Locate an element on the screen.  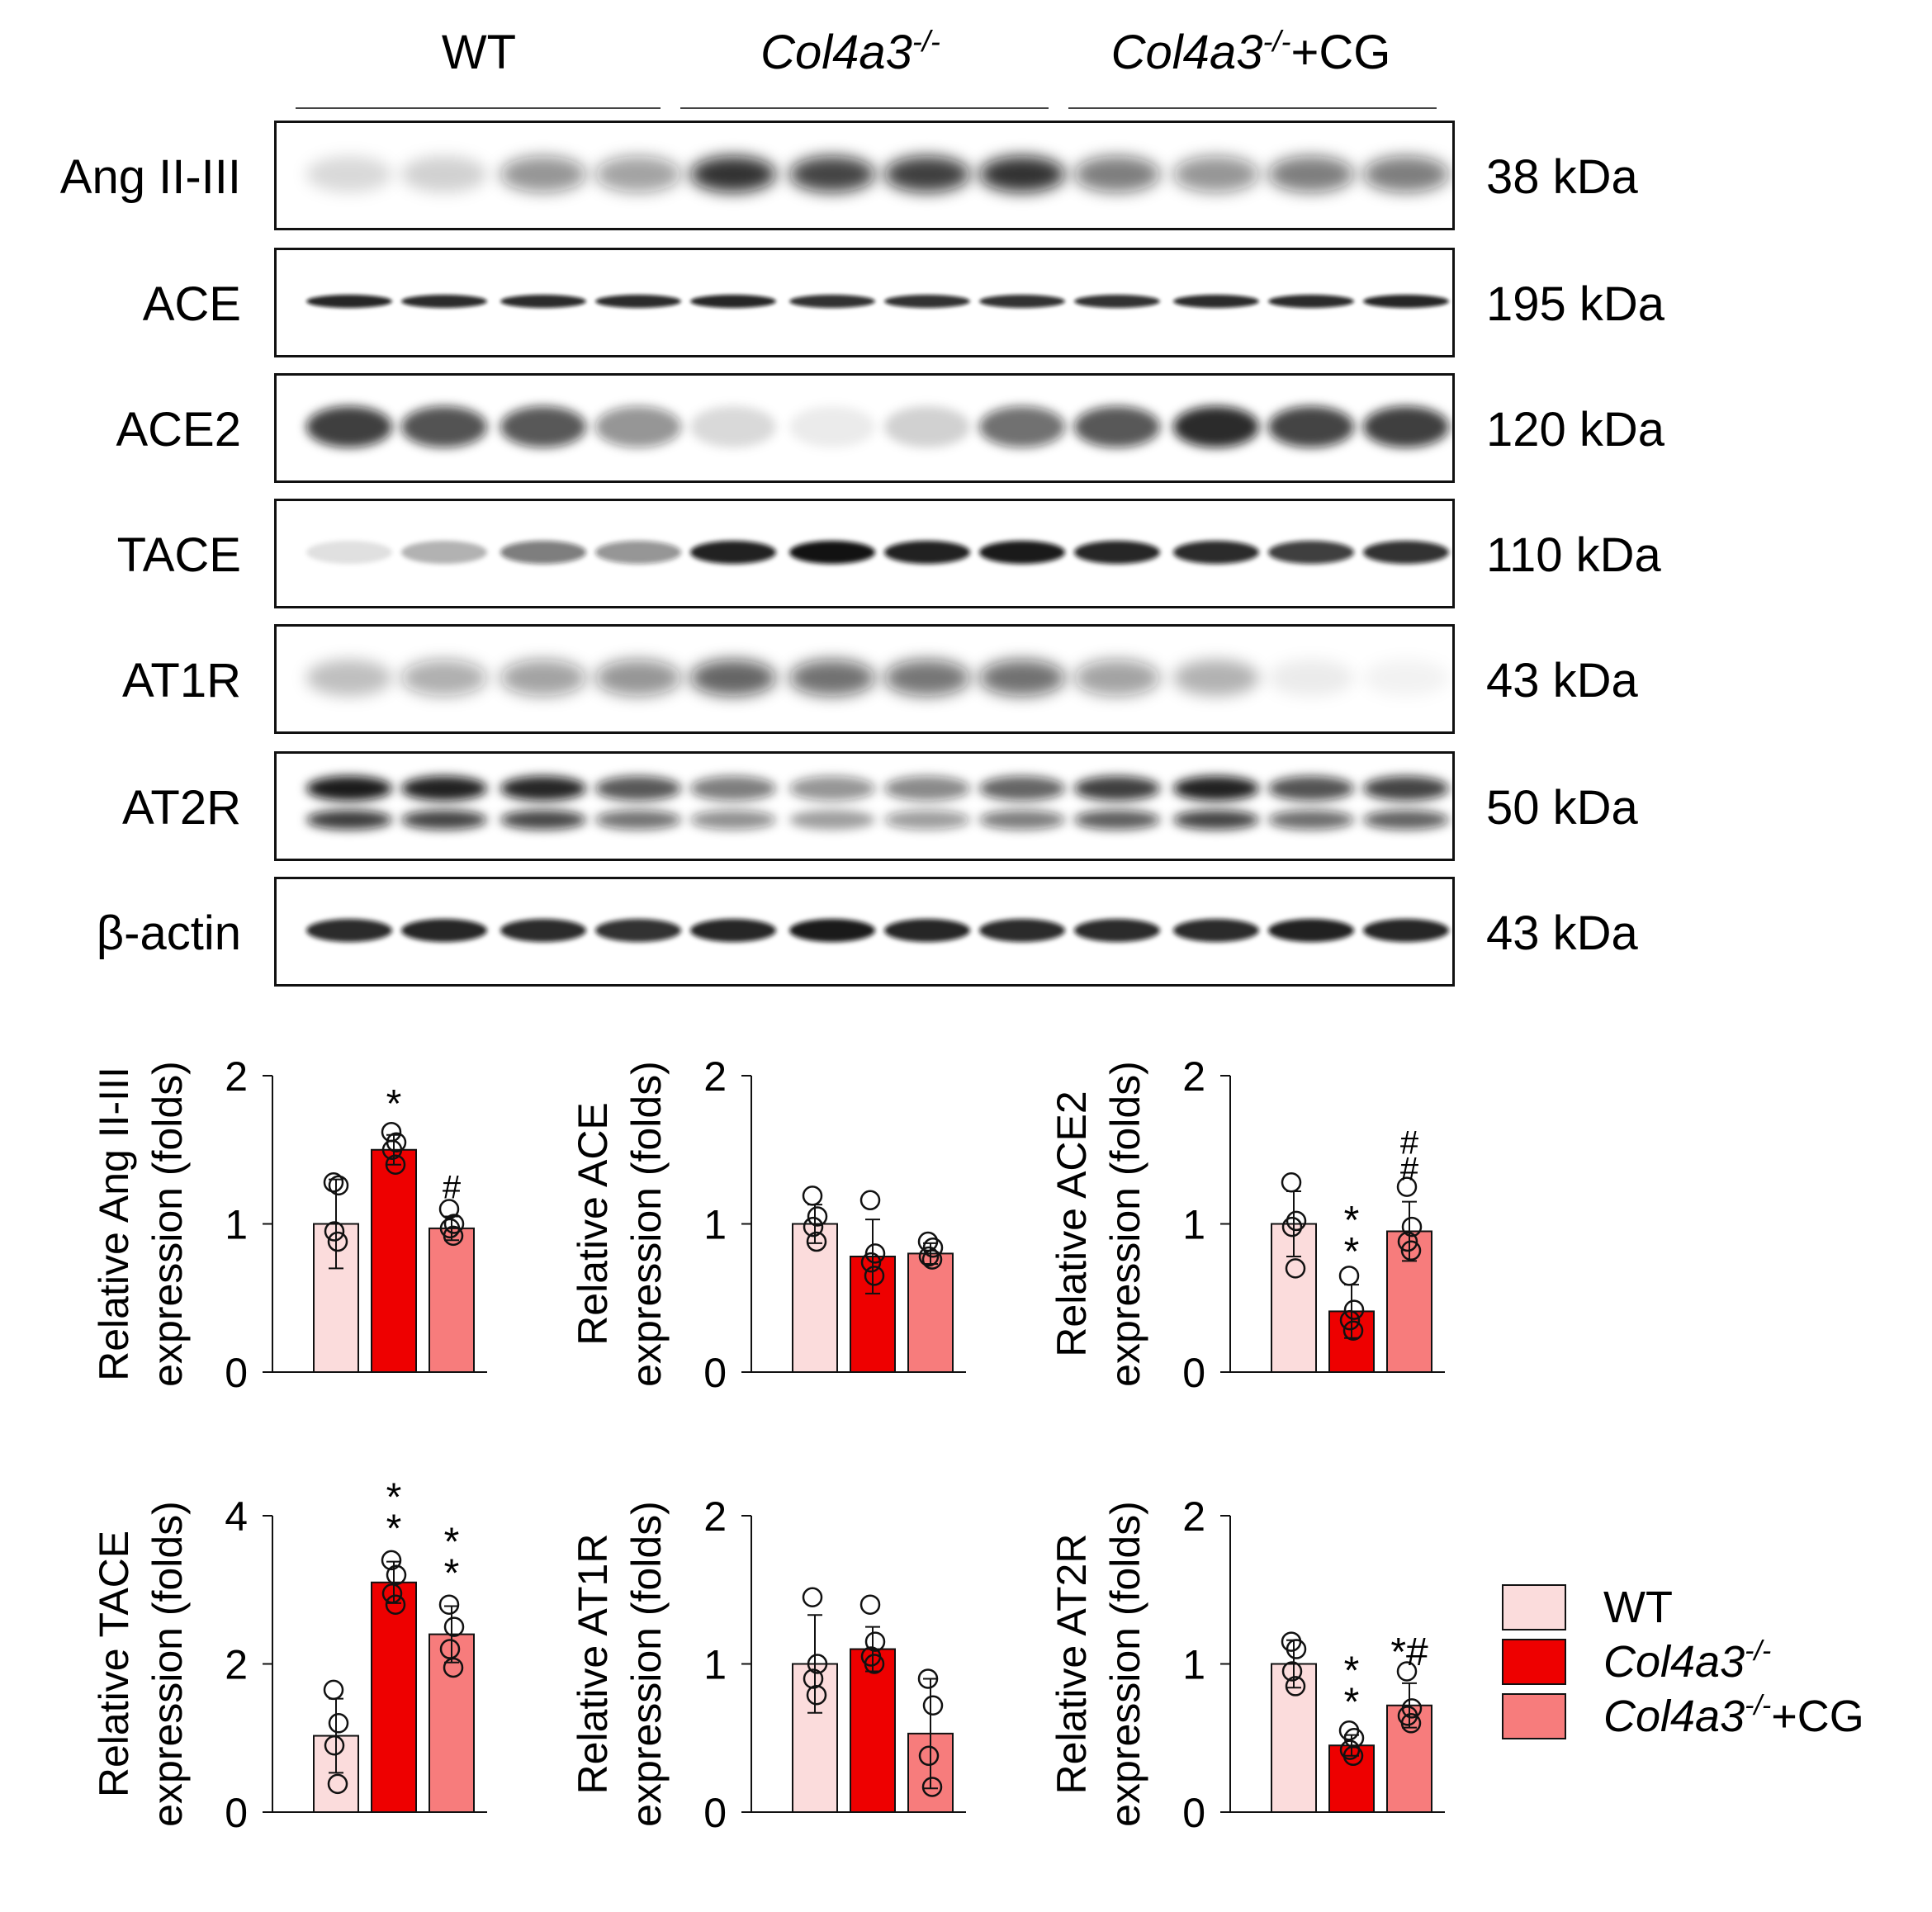
chart-panel: 0 1 2 Relative AT1R expression (folds) is located at coordinates (768, 1664).